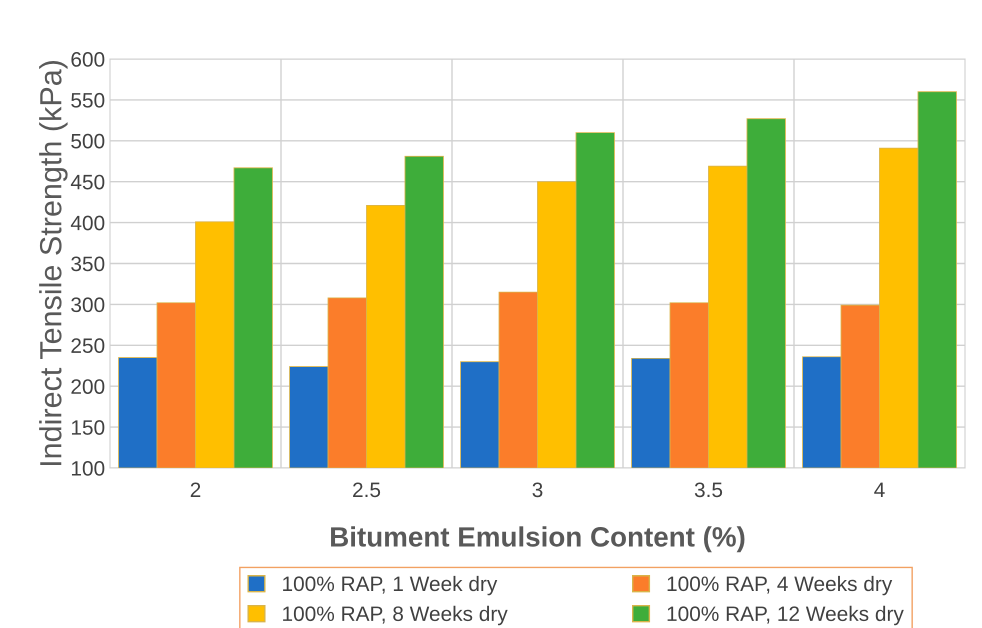 This screenshot has width=982, height=628. I want to click on legend-label: 100% RAP, 1 Week dry, so click(390, 586).